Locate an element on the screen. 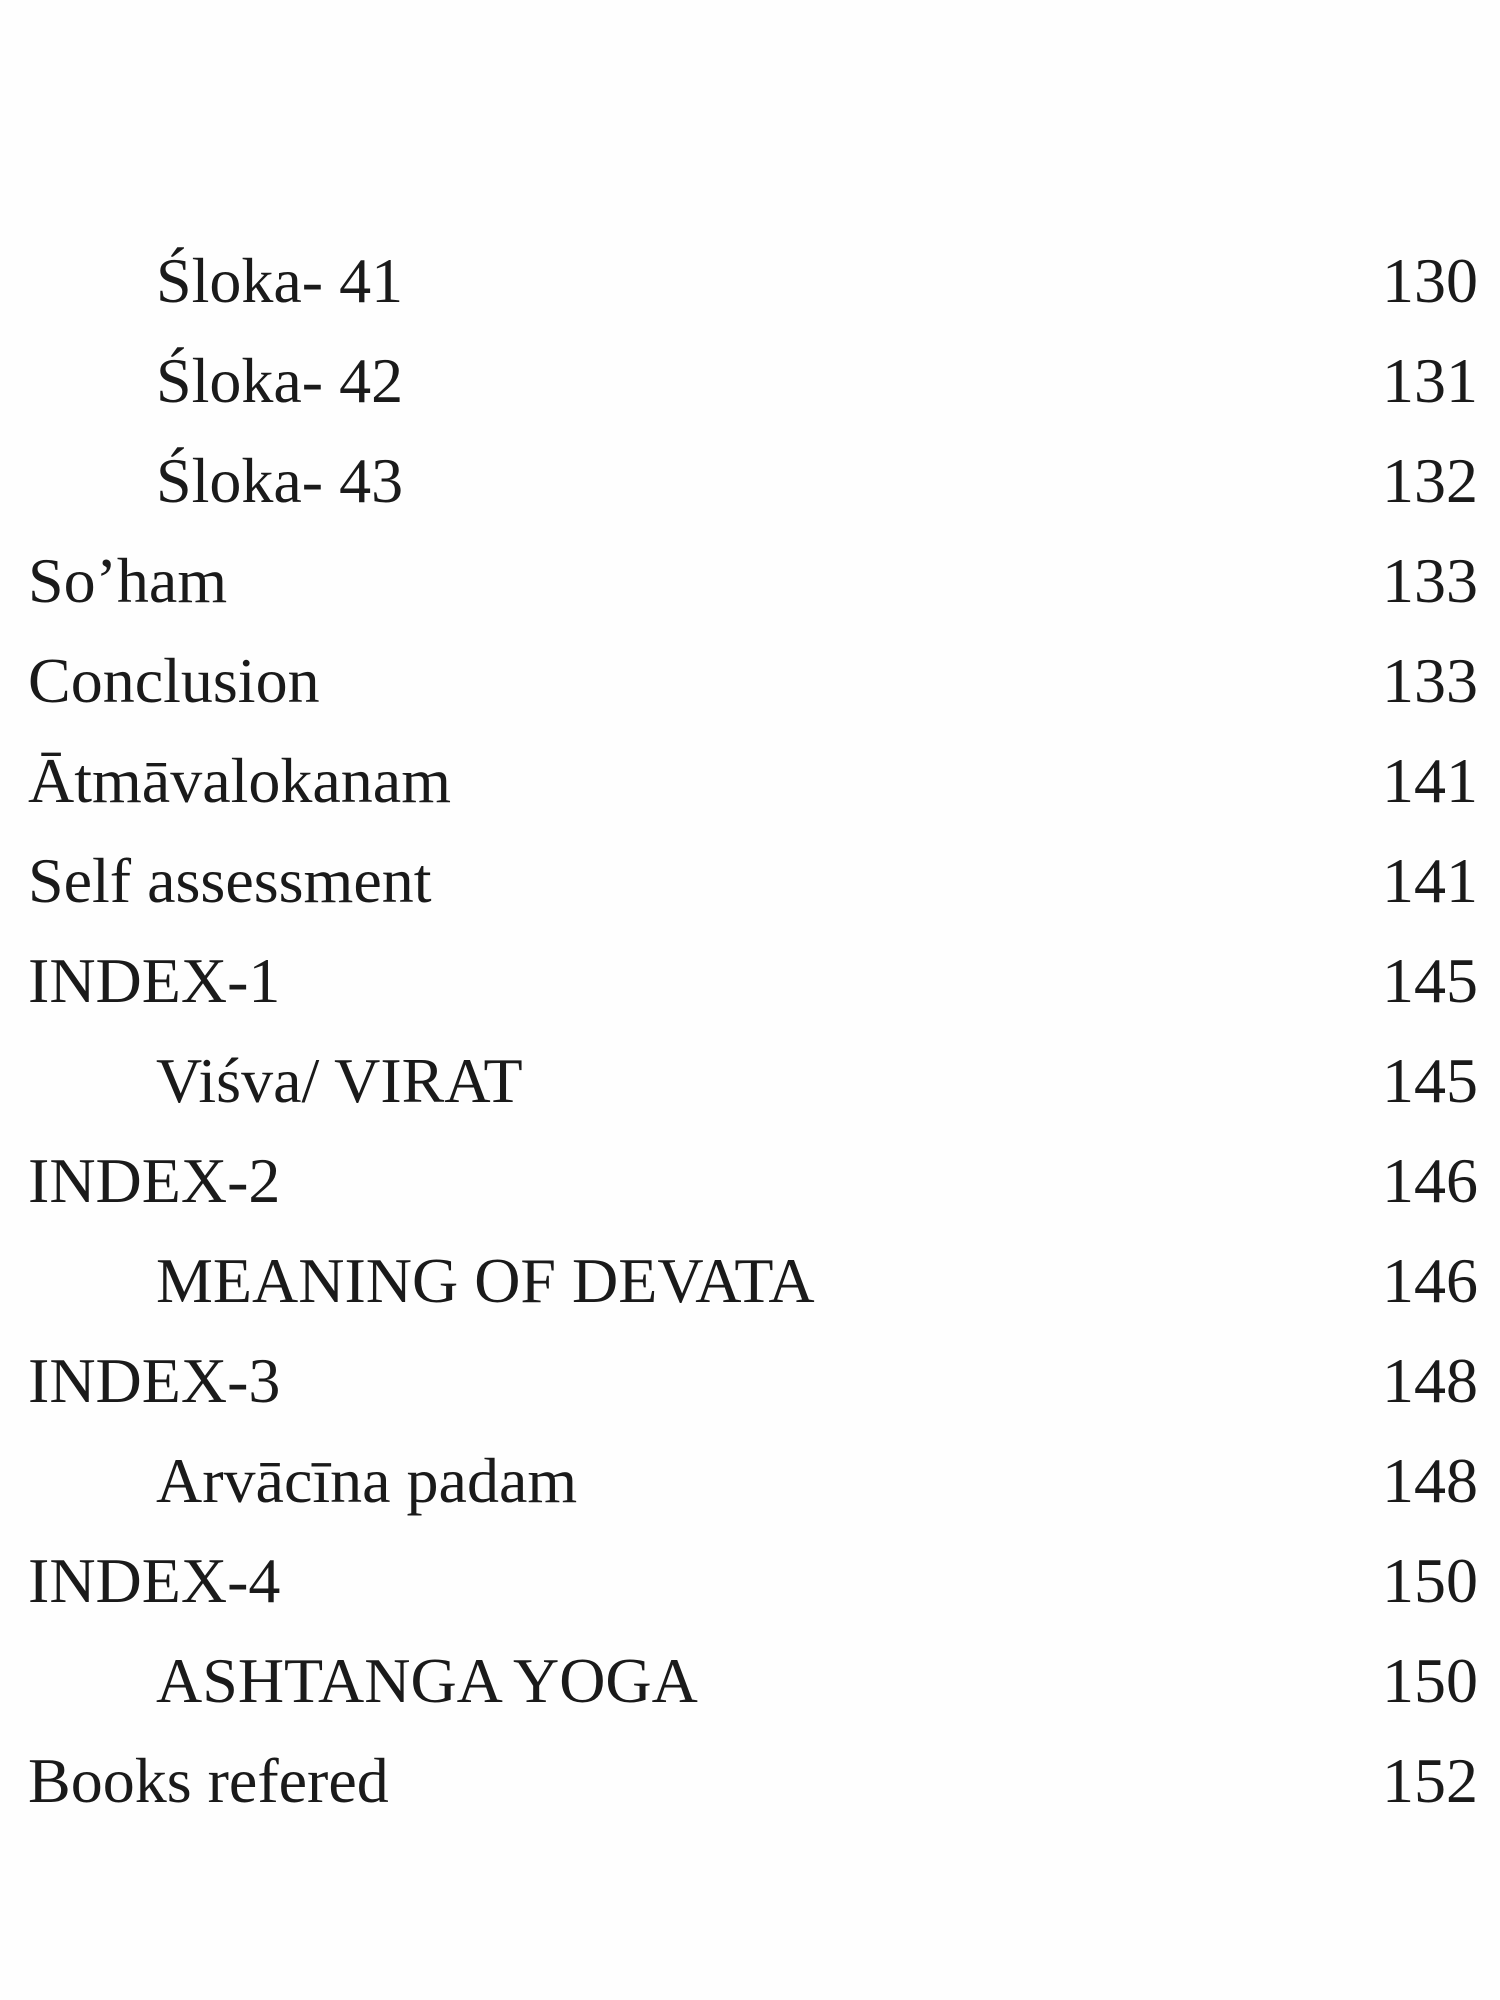  toc-entry: INDEX-3 148 is located at coordinates (750, 1381).